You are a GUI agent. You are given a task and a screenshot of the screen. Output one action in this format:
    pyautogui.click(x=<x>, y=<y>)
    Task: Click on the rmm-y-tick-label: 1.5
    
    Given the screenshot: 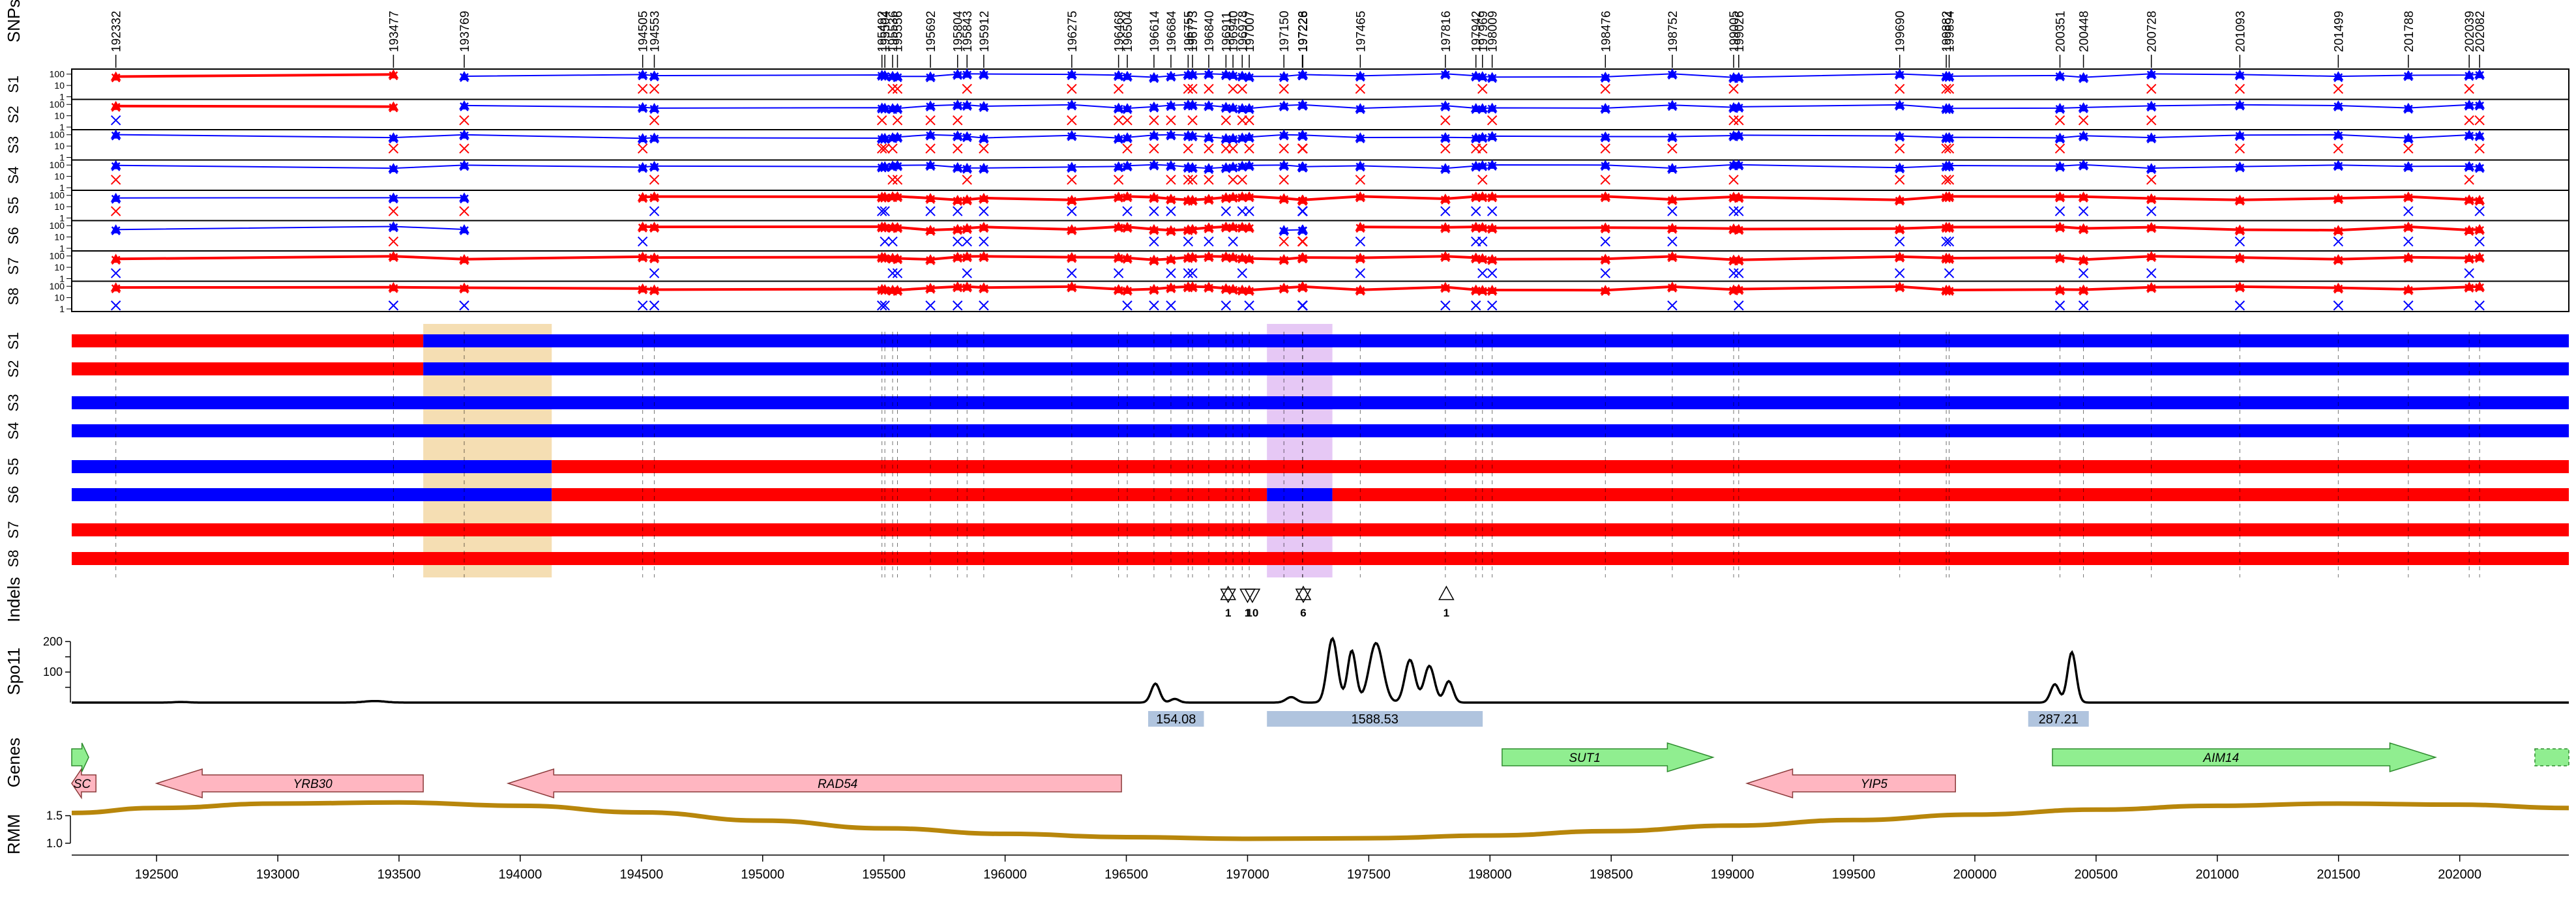 What is the action you would take?
    pyautogui.click(x=54, y=815)
    